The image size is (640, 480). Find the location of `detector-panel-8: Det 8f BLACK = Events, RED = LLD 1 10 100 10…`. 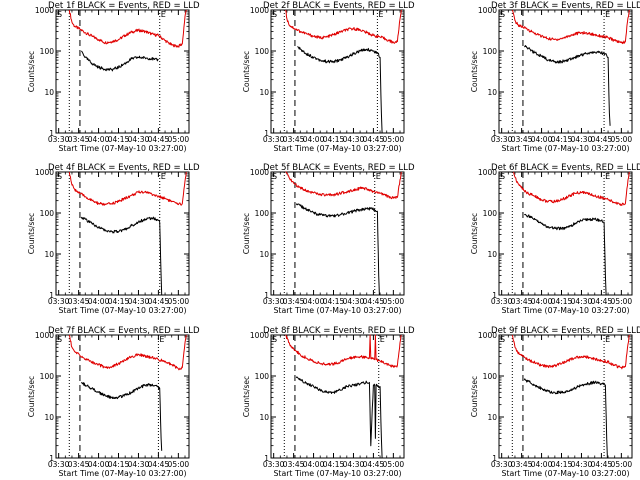

detector-panel-8: Det 8f BLACK = Events, RED = LLD 1 10 100 10… is located at coordinates (328, 402).